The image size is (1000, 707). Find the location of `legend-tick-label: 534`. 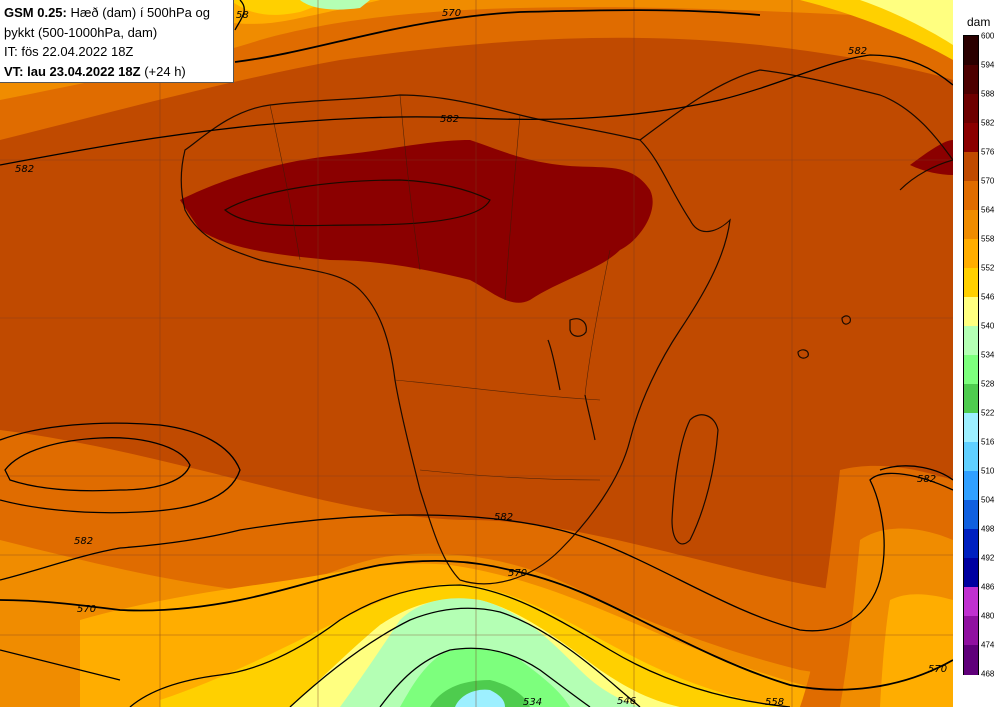

legend-tick-label: 534 is located at coordinates (988, 355).